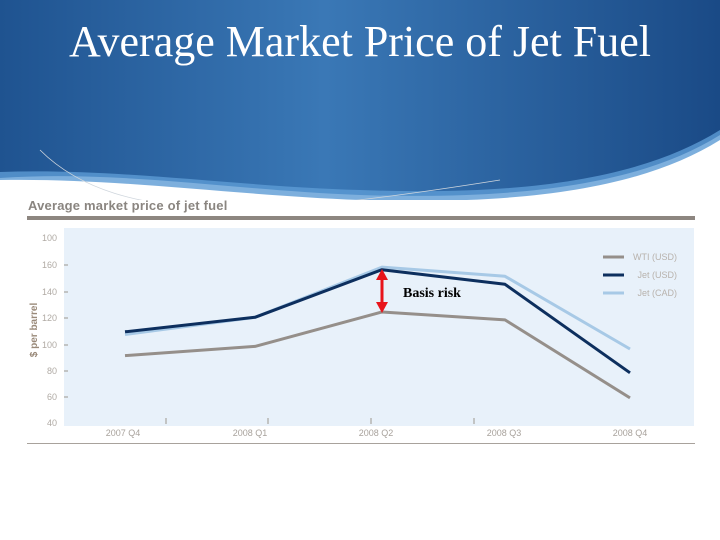  I want to click on legend: WTI (USD) Jet (USD) Jet (CAD), so click(640, 275).